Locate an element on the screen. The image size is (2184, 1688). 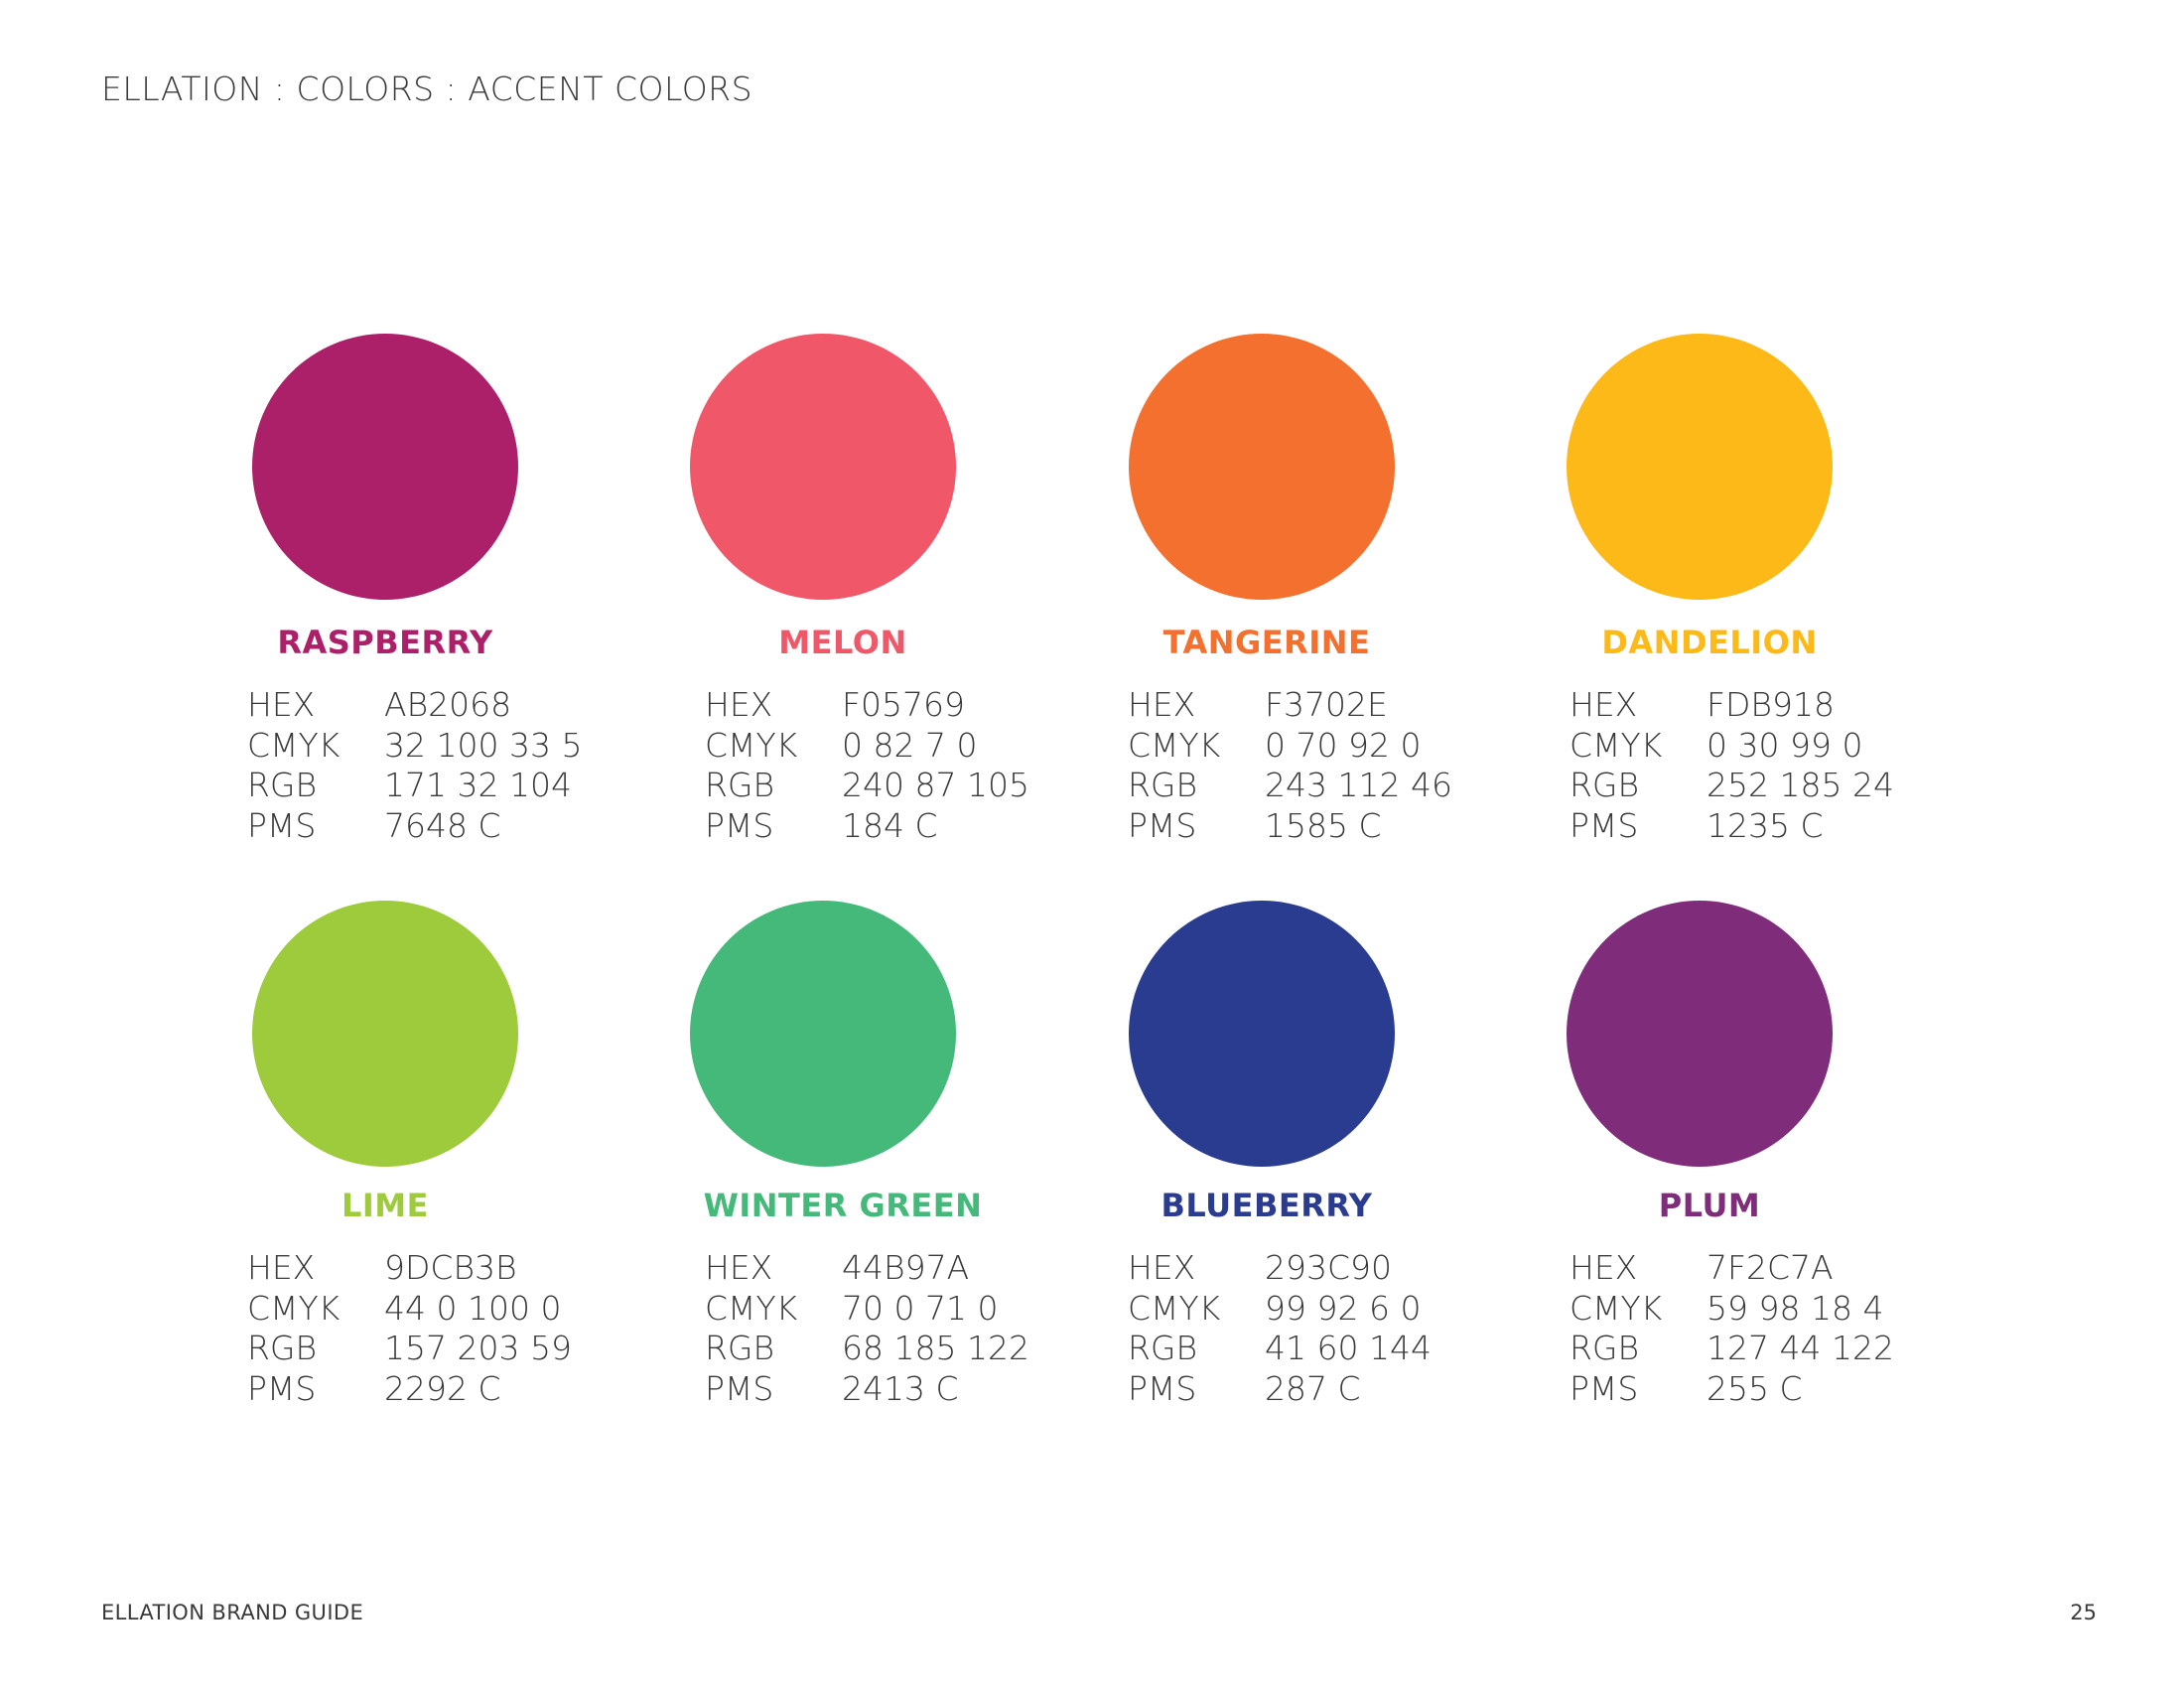
spec-value-hex: 9DCB3B is located at coordinates (450, 1267).